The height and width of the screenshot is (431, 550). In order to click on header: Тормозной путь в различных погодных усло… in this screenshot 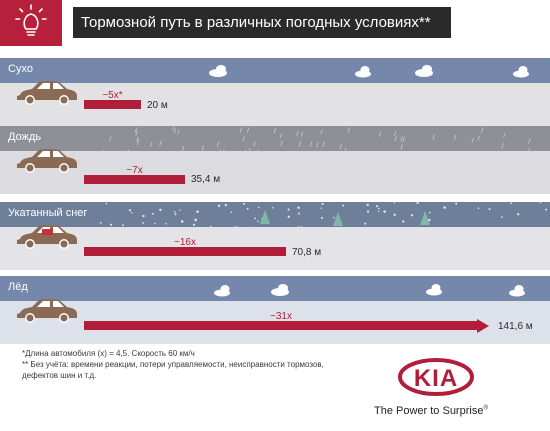, I will do `click(275, 23)`.